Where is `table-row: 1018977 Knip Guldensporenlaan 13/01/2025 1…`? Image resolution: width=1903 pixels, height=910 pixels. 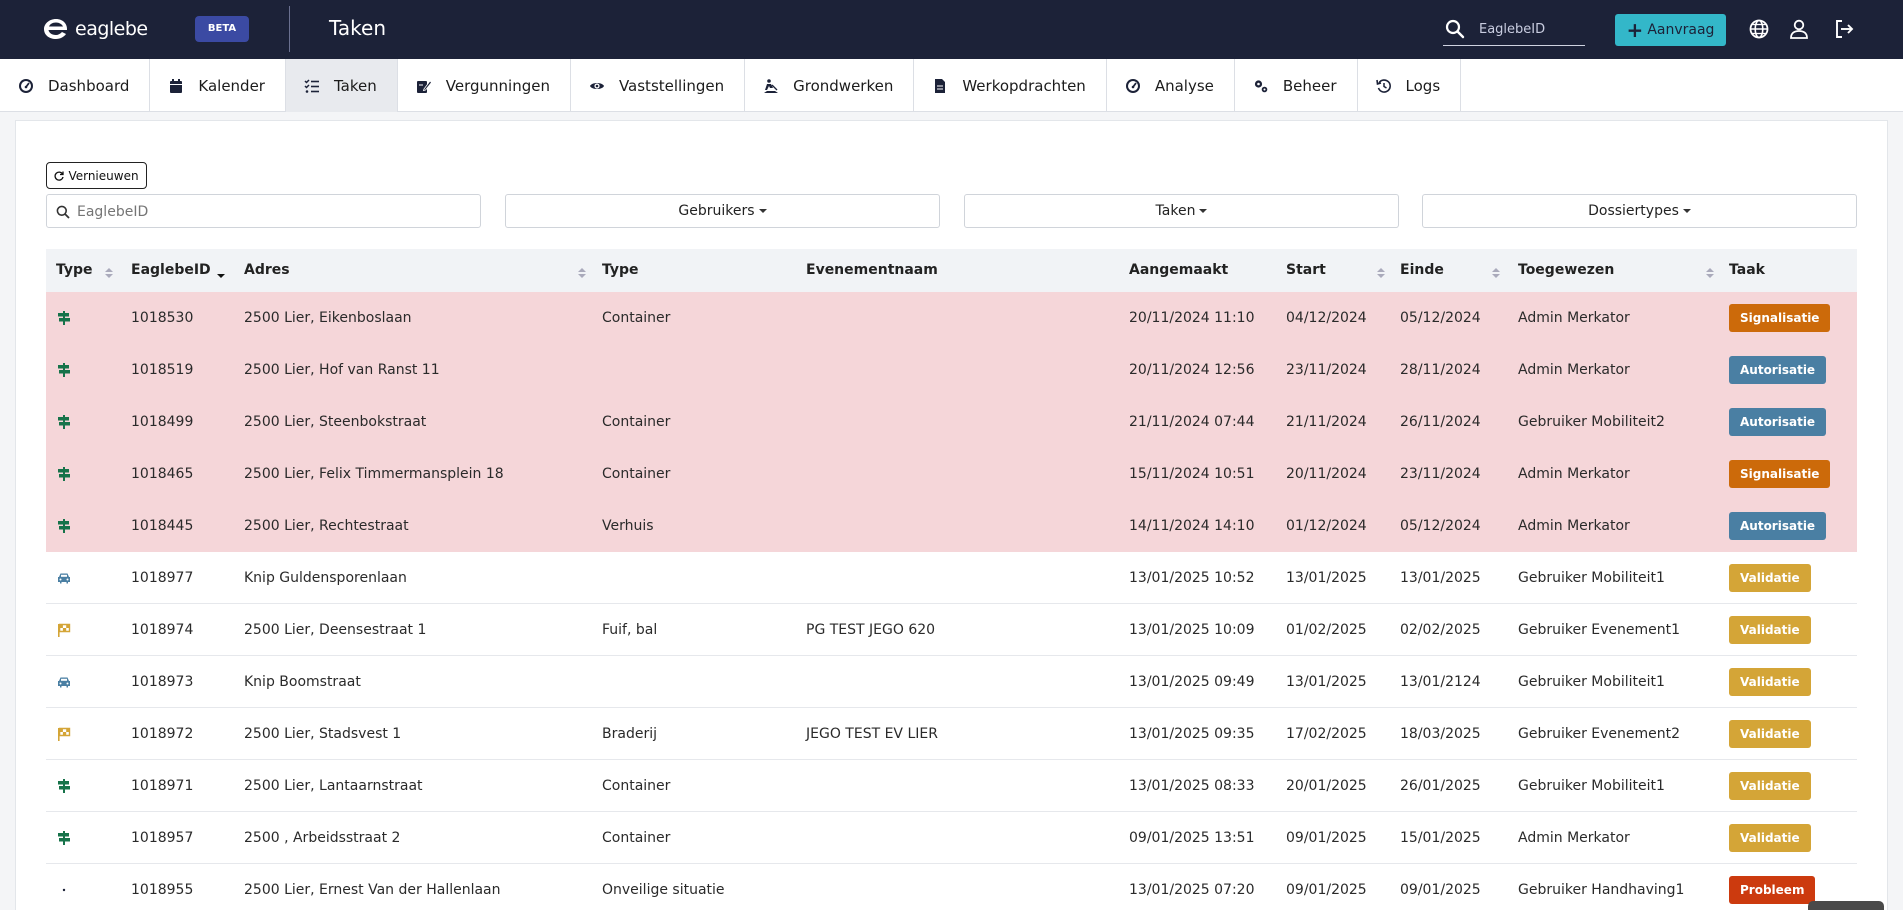 table-row: 1018977 Knip Guldensporenlaan 13/01/2025 1… is located at coordinates (951, 578).